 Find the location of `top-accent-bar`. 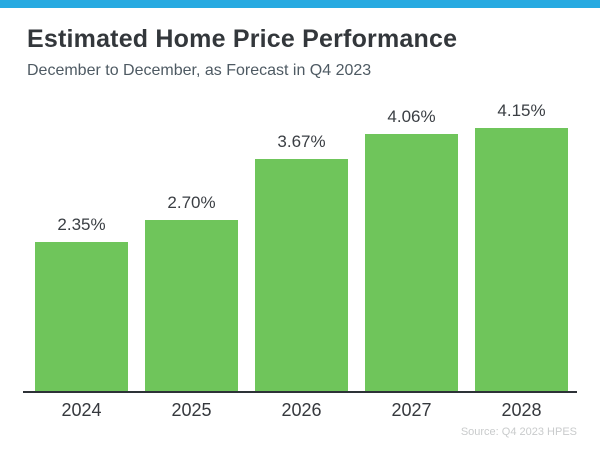

top-accent-bar is located at coordinates (300, 4).